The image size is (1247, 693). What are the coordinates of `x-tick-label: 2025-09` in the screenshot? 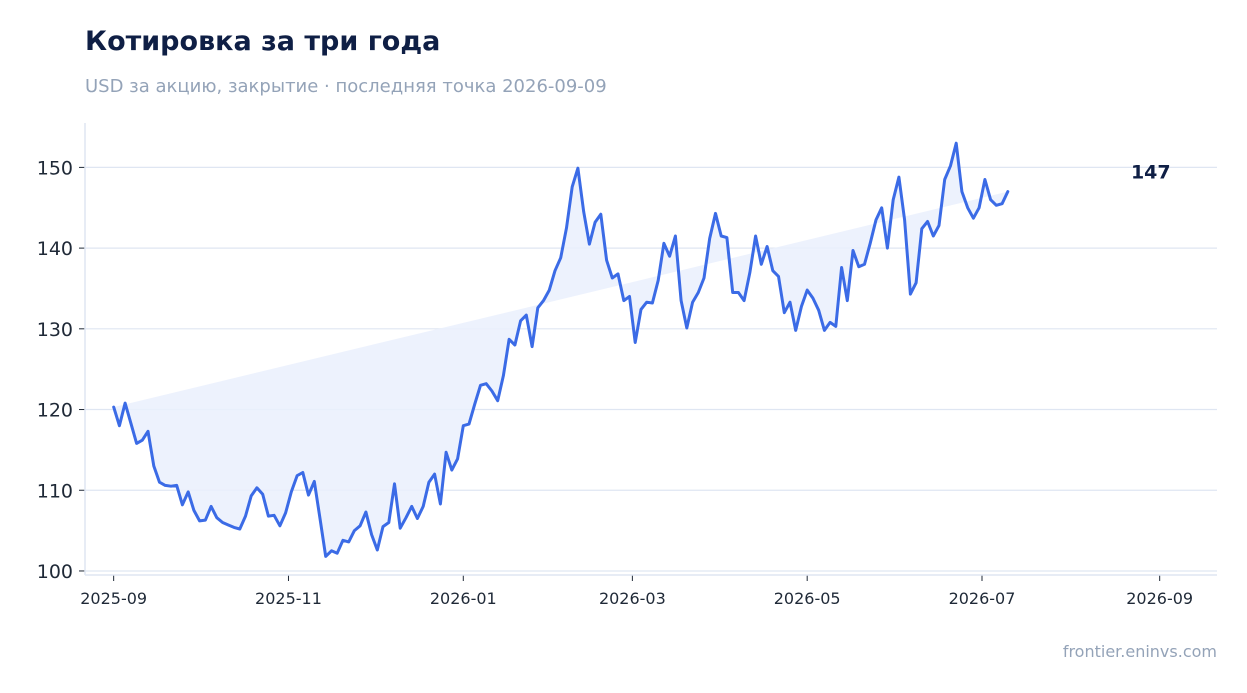 It's located at (113, 598).